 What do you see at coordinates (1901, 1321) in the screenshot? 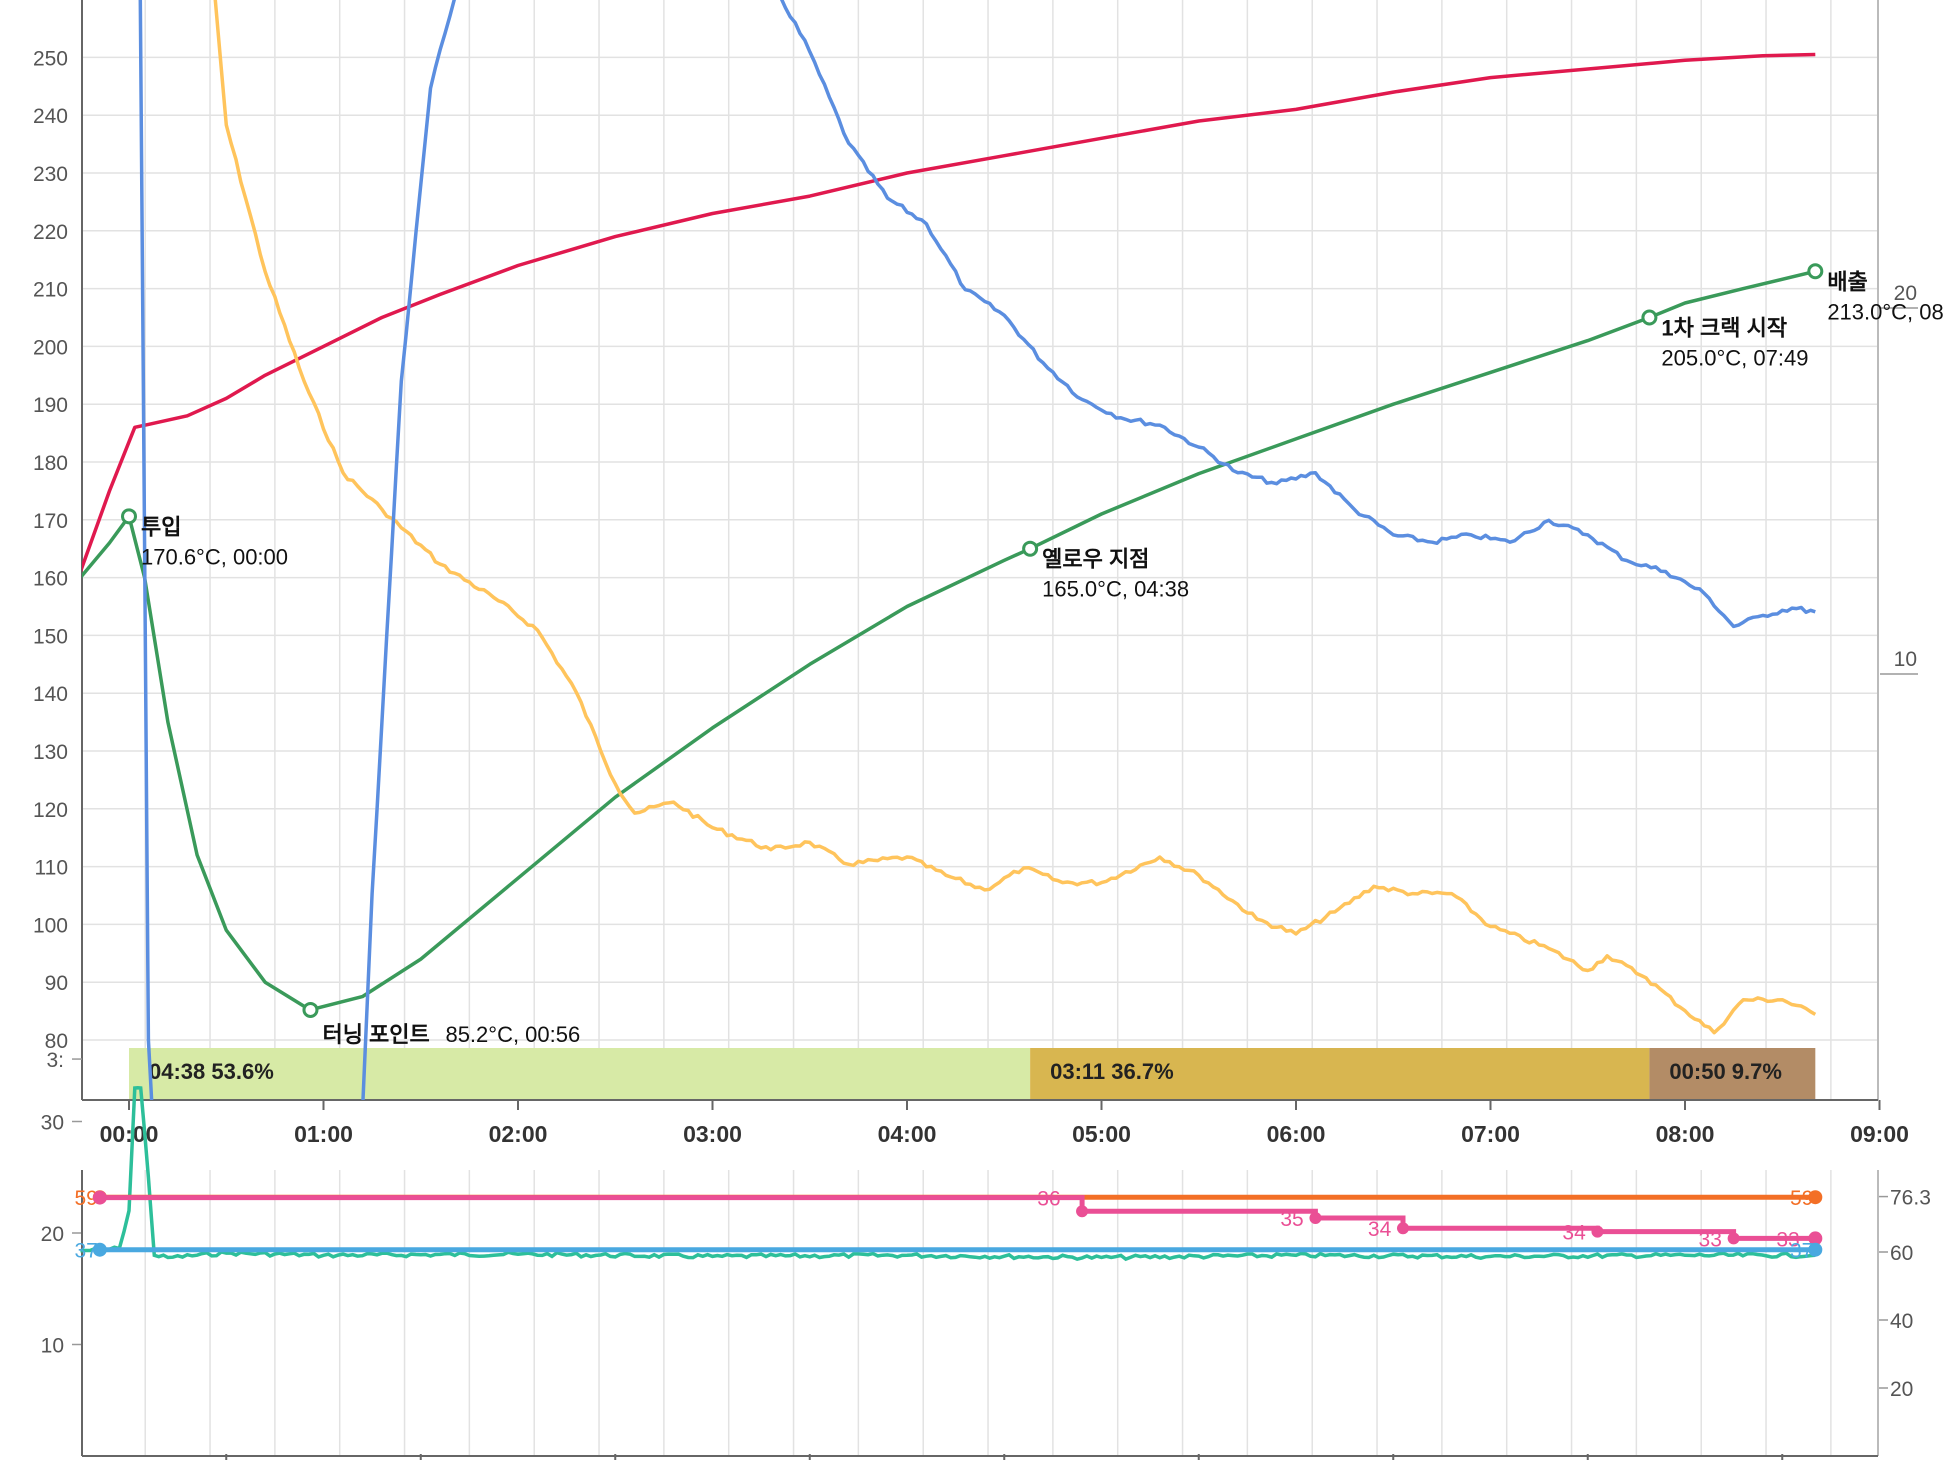
I see `sub-y2-tick-label: 40` at bounding box center [1901, 1321].